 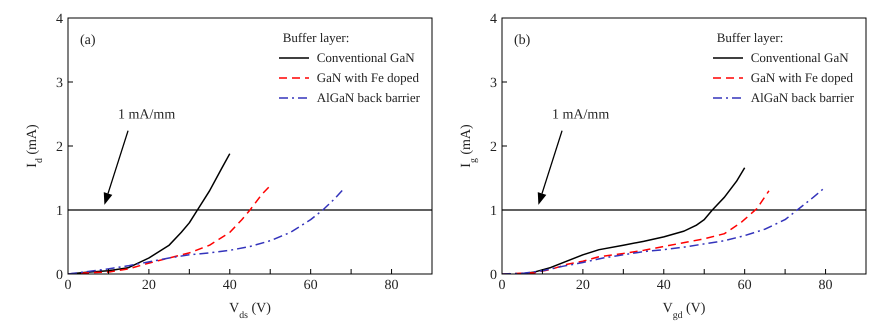 What do you see at coordinates (522, 40) in the screenshot?
I see `annotation: (b)` at bounding box center [522, 40].